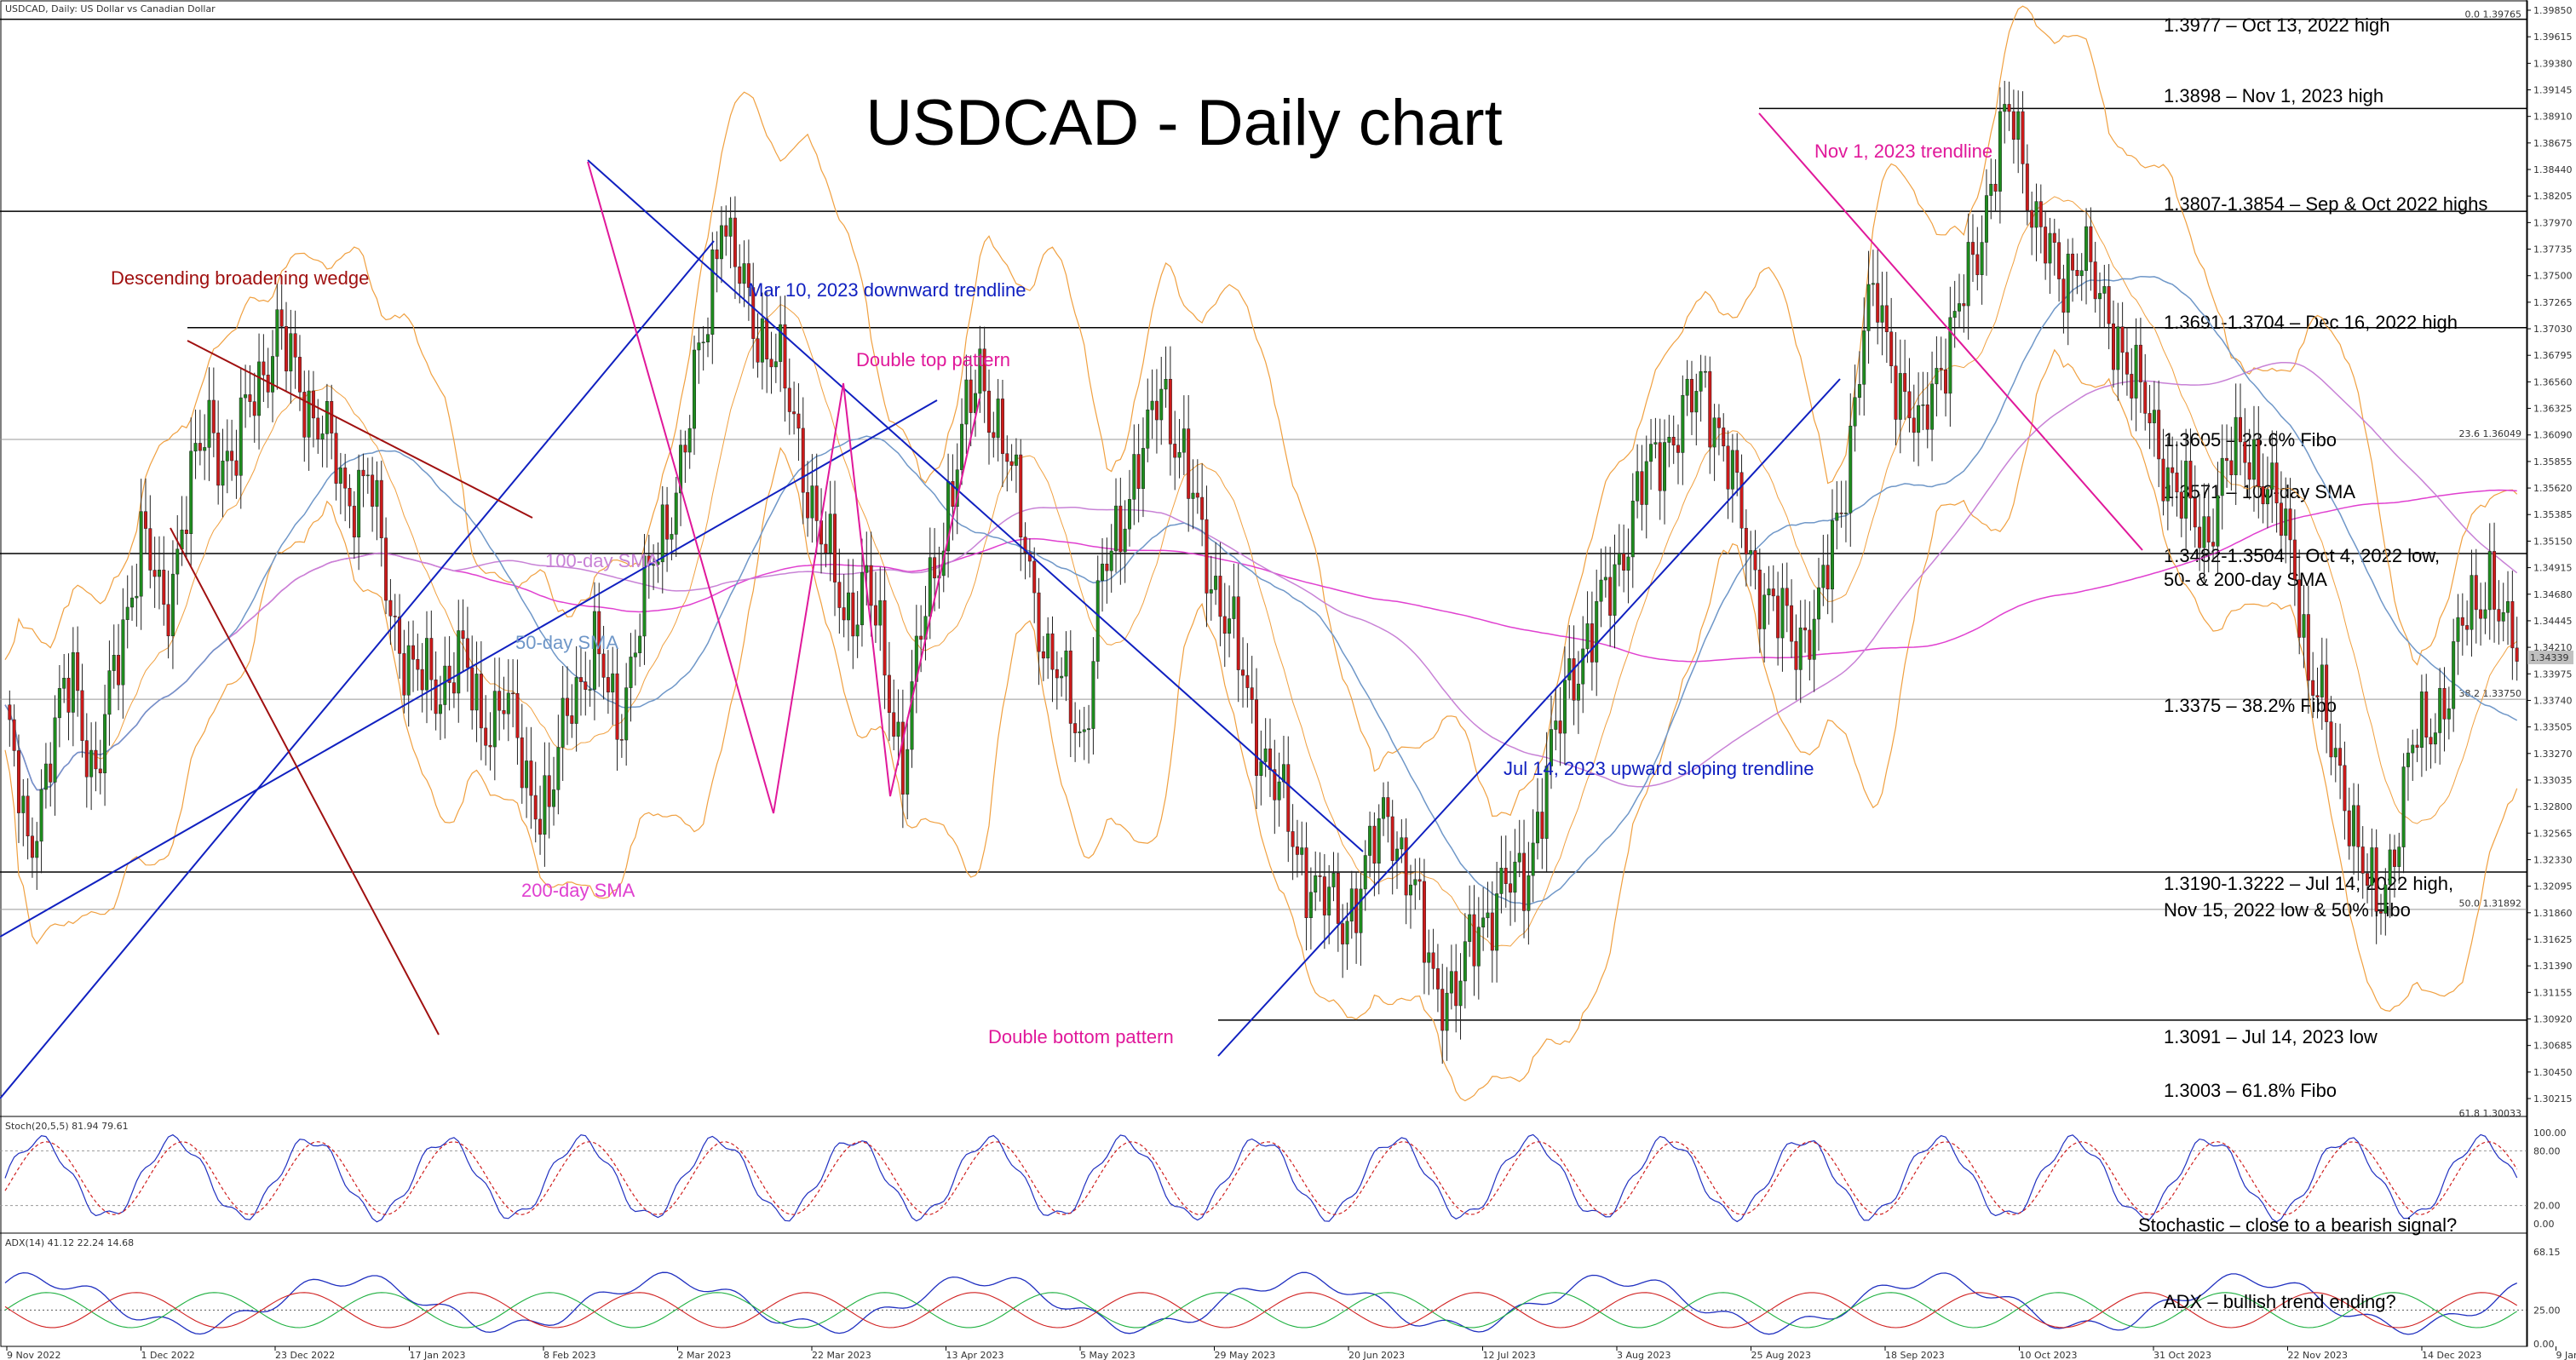  I want to click on price-tick-label: 1.34915, so click(2553, 569).